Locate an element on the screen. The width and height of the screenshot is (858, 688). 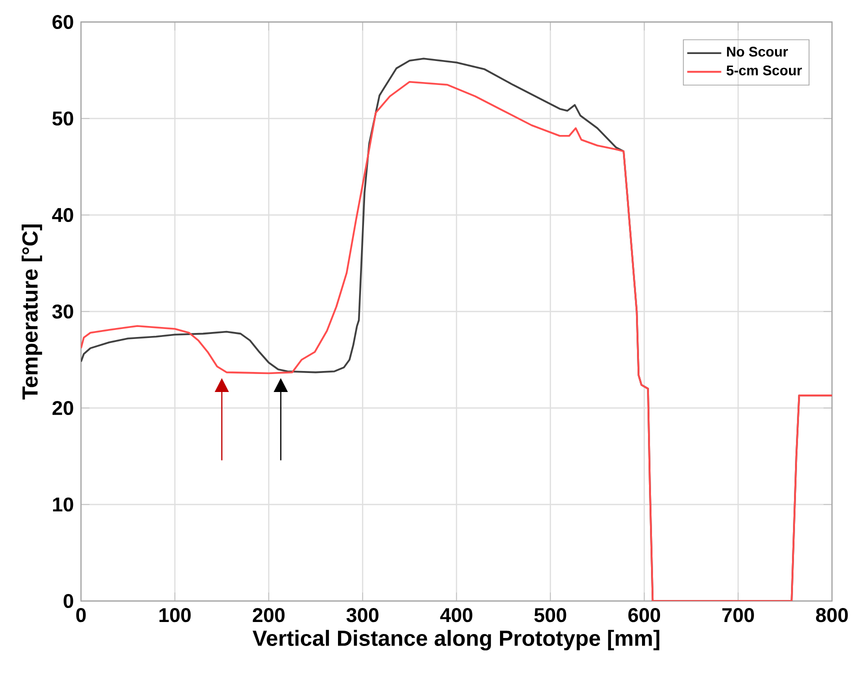
y-tick-label: 20 is located at coordinates (63, 408).